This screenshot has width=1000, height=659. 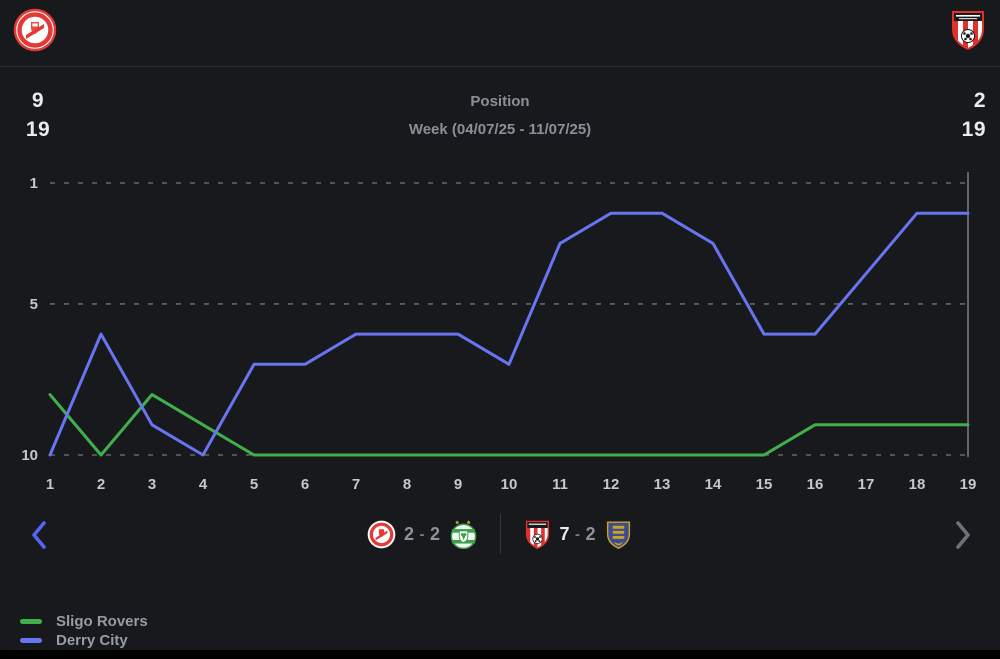 I want to click on week-range-label: Week (04/07/25 - 11/07/25), so click(x=500, y=129).